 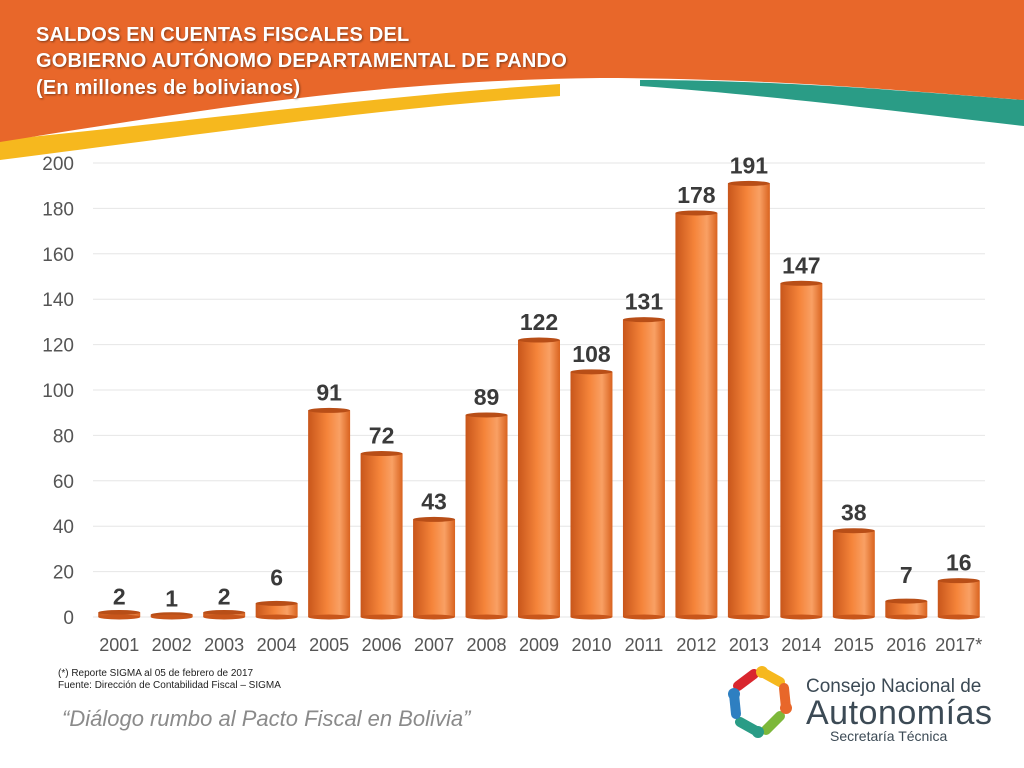 What do you see at coordinates (329, 392) in the screenshot?
I see `data-label: 91` at bounding box center [329, 392].